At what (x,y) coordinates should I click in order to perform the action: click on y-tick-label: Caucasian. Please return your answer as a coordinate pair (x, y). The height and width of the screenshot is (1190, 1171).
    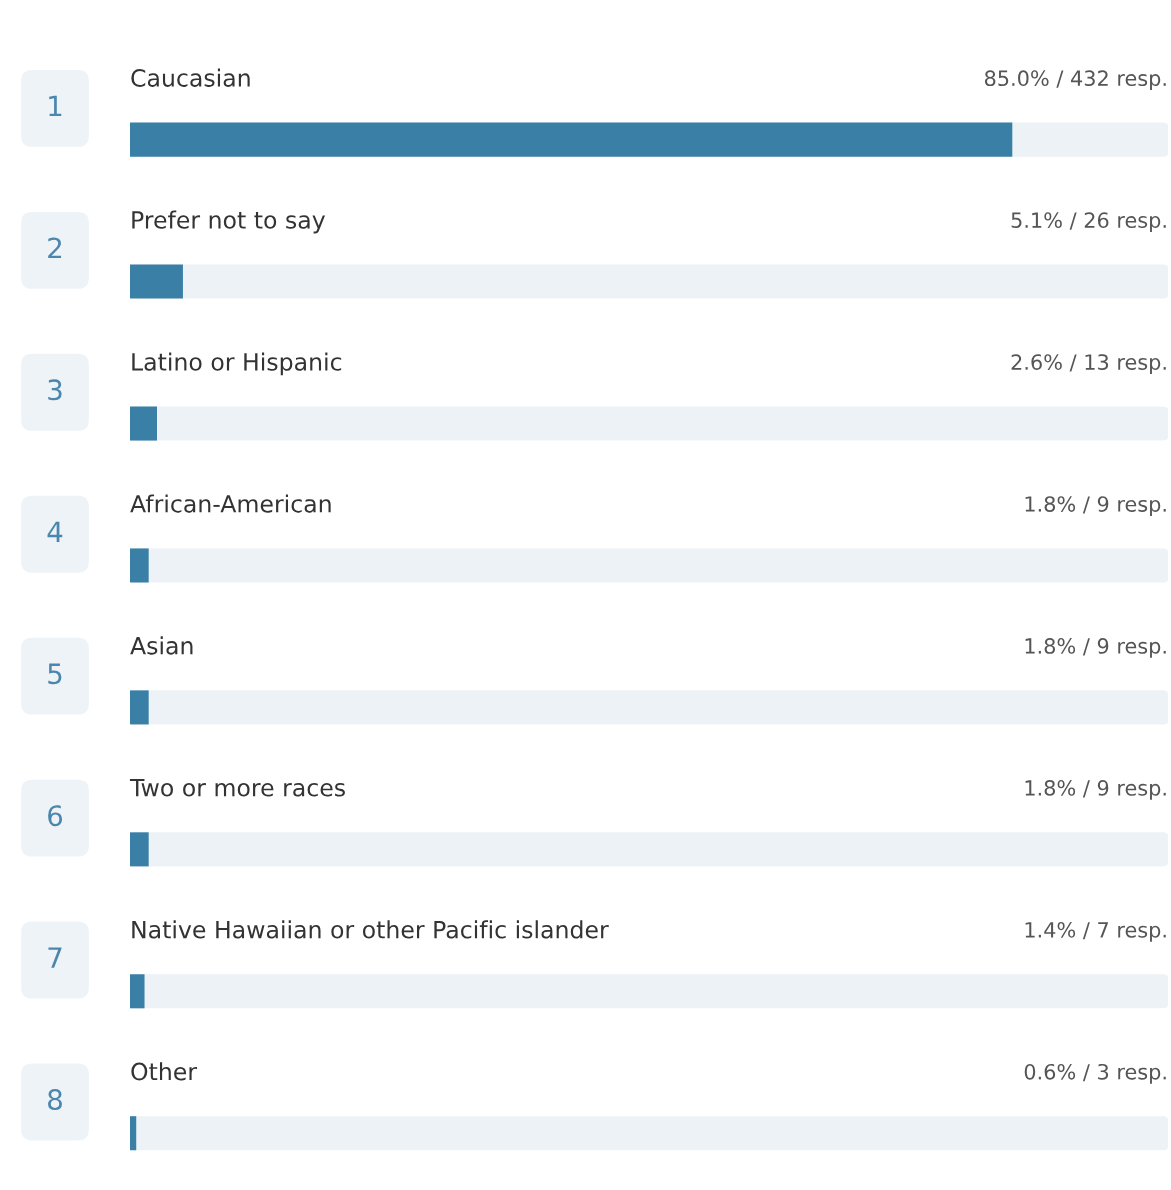
    Looking at the image, I should click on (190, 77).